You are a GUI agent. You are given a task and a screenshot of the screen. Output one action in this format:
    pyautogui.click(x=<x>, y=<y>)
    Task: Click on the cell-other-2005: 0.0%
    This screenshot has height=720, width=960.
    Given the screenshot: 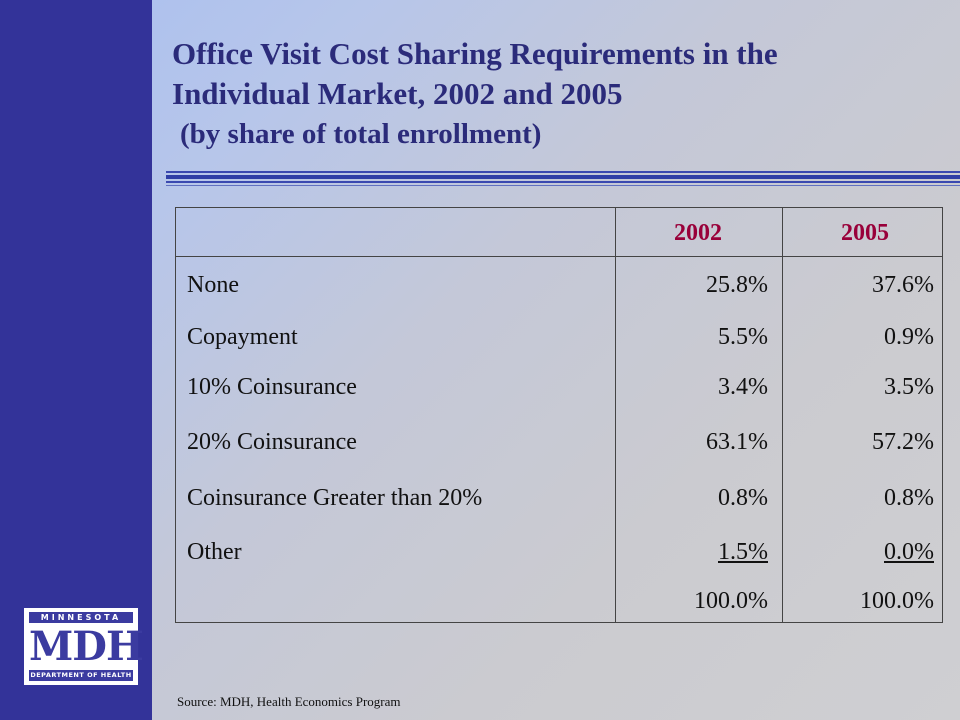 What is the action you would take?
    pyautogui.click(x=909, y=552)
    